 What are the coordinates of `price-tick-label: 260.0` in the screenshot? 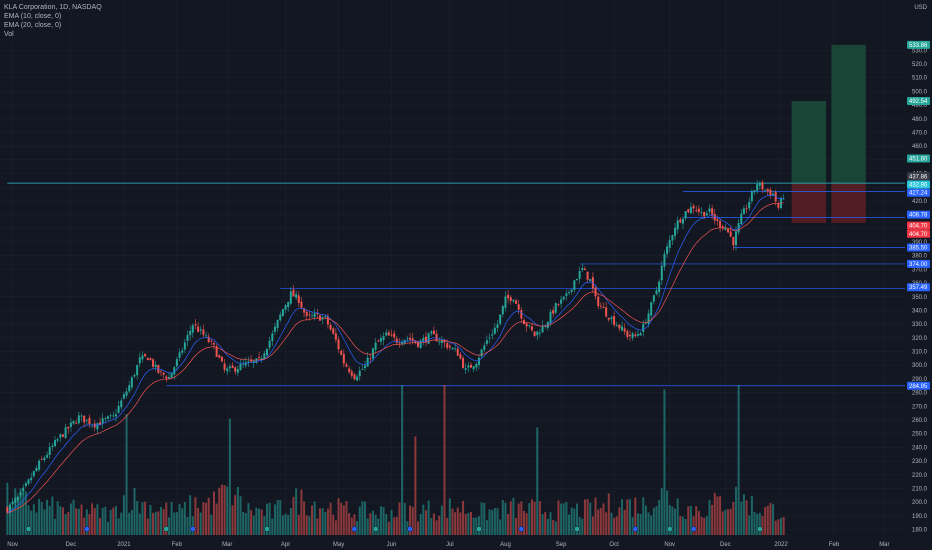 It's located at (920, 421).